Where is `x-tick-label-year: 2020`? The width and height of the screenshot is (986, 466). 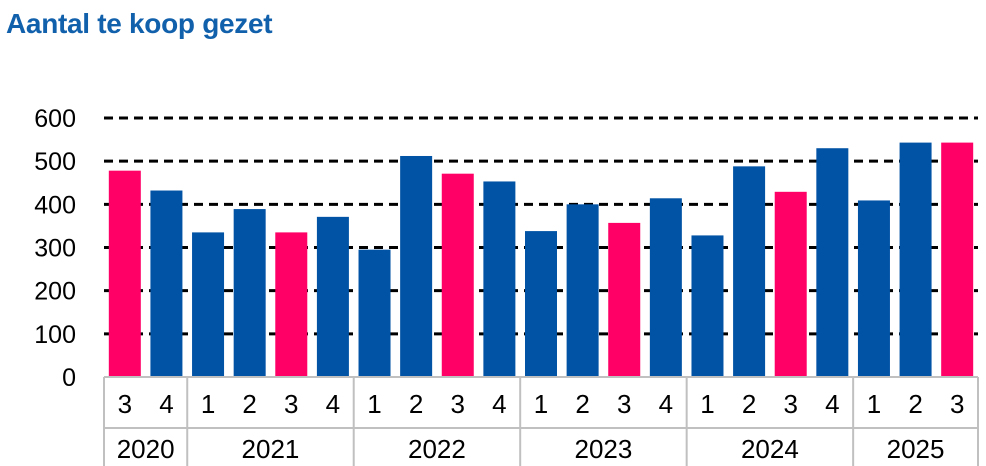 x-tick-label-year: 2020 is located at coordinates (146, 449).